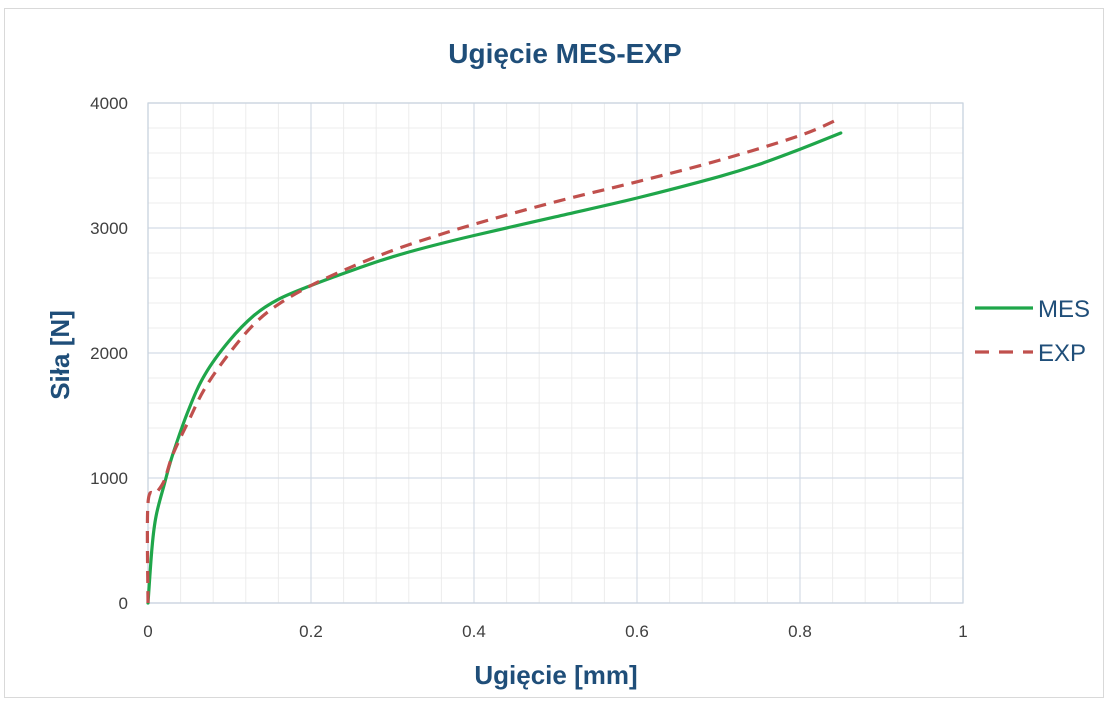 Image resolution: width=1110 pixels, height=704 pixels. I want to click on y-axis-title: Siła [N], so click(60, 355).